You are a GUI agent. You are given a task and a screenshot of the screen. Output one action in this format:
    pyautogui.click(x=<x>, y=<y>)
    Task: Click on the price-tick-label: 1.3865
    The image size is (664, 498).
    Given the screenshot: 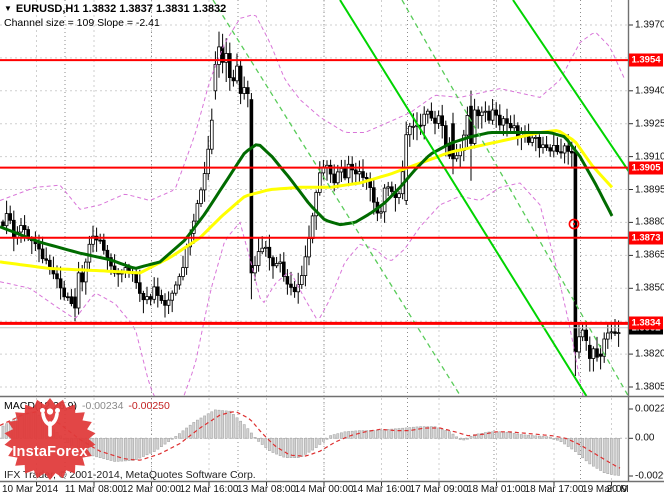 What is the action you would take?
    pyautogui.click(x=649, y=255)
    